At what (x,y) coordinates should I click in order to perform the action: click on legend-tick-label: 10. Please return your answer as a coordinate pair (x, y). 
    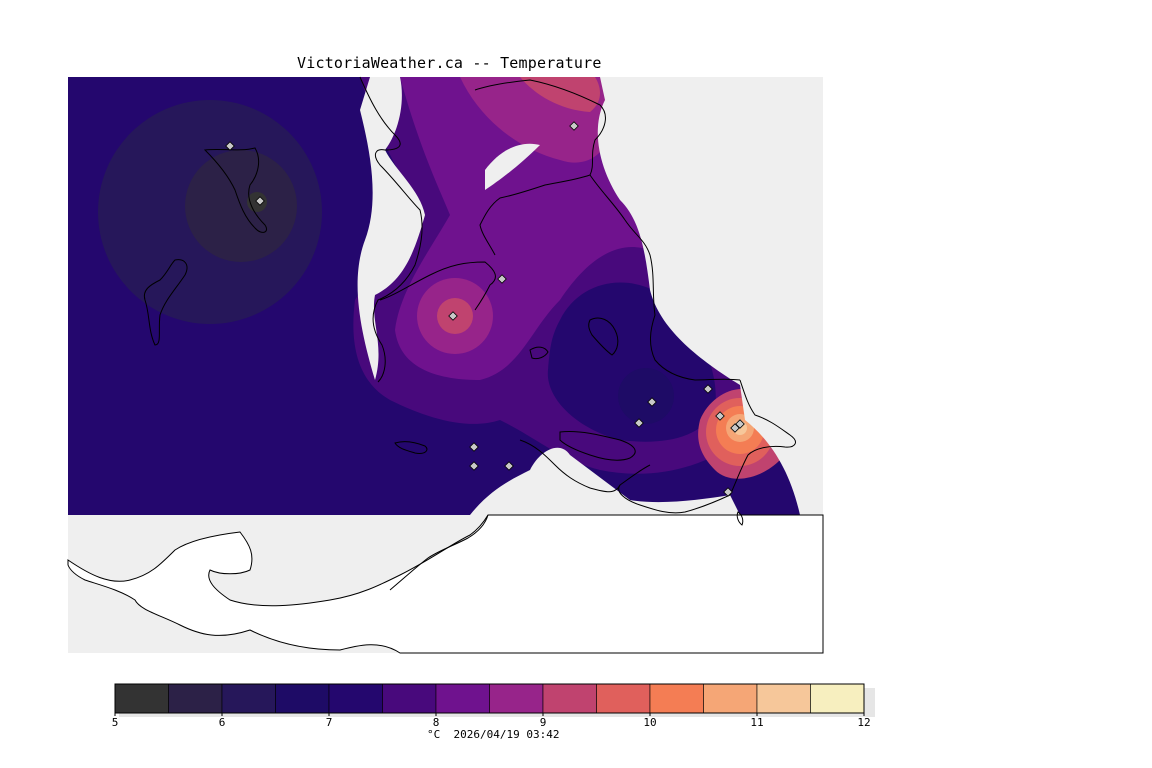
    Looking at the image, I should click on (649, 722).